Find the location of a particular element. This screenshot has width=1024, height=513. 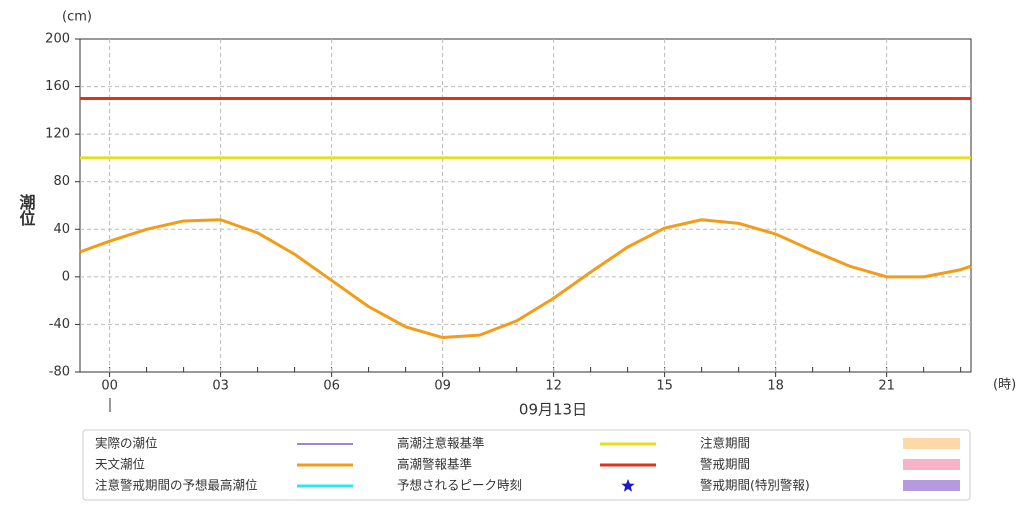

y-label: 潮位 is located at coordinates (26, 210).